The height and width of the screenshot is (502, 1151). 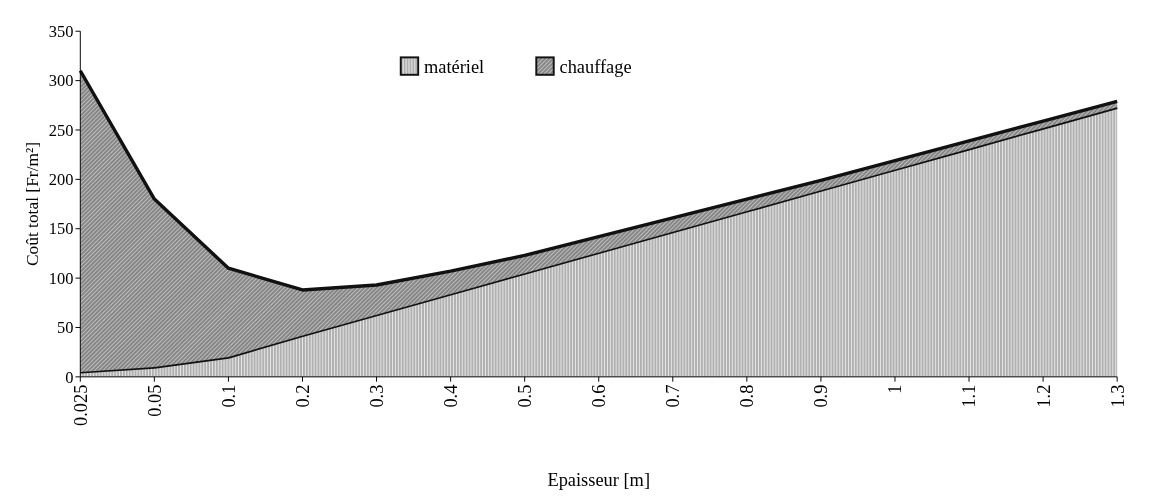 I want to click on y-tick-label: 100, so click(x=61, y=278).